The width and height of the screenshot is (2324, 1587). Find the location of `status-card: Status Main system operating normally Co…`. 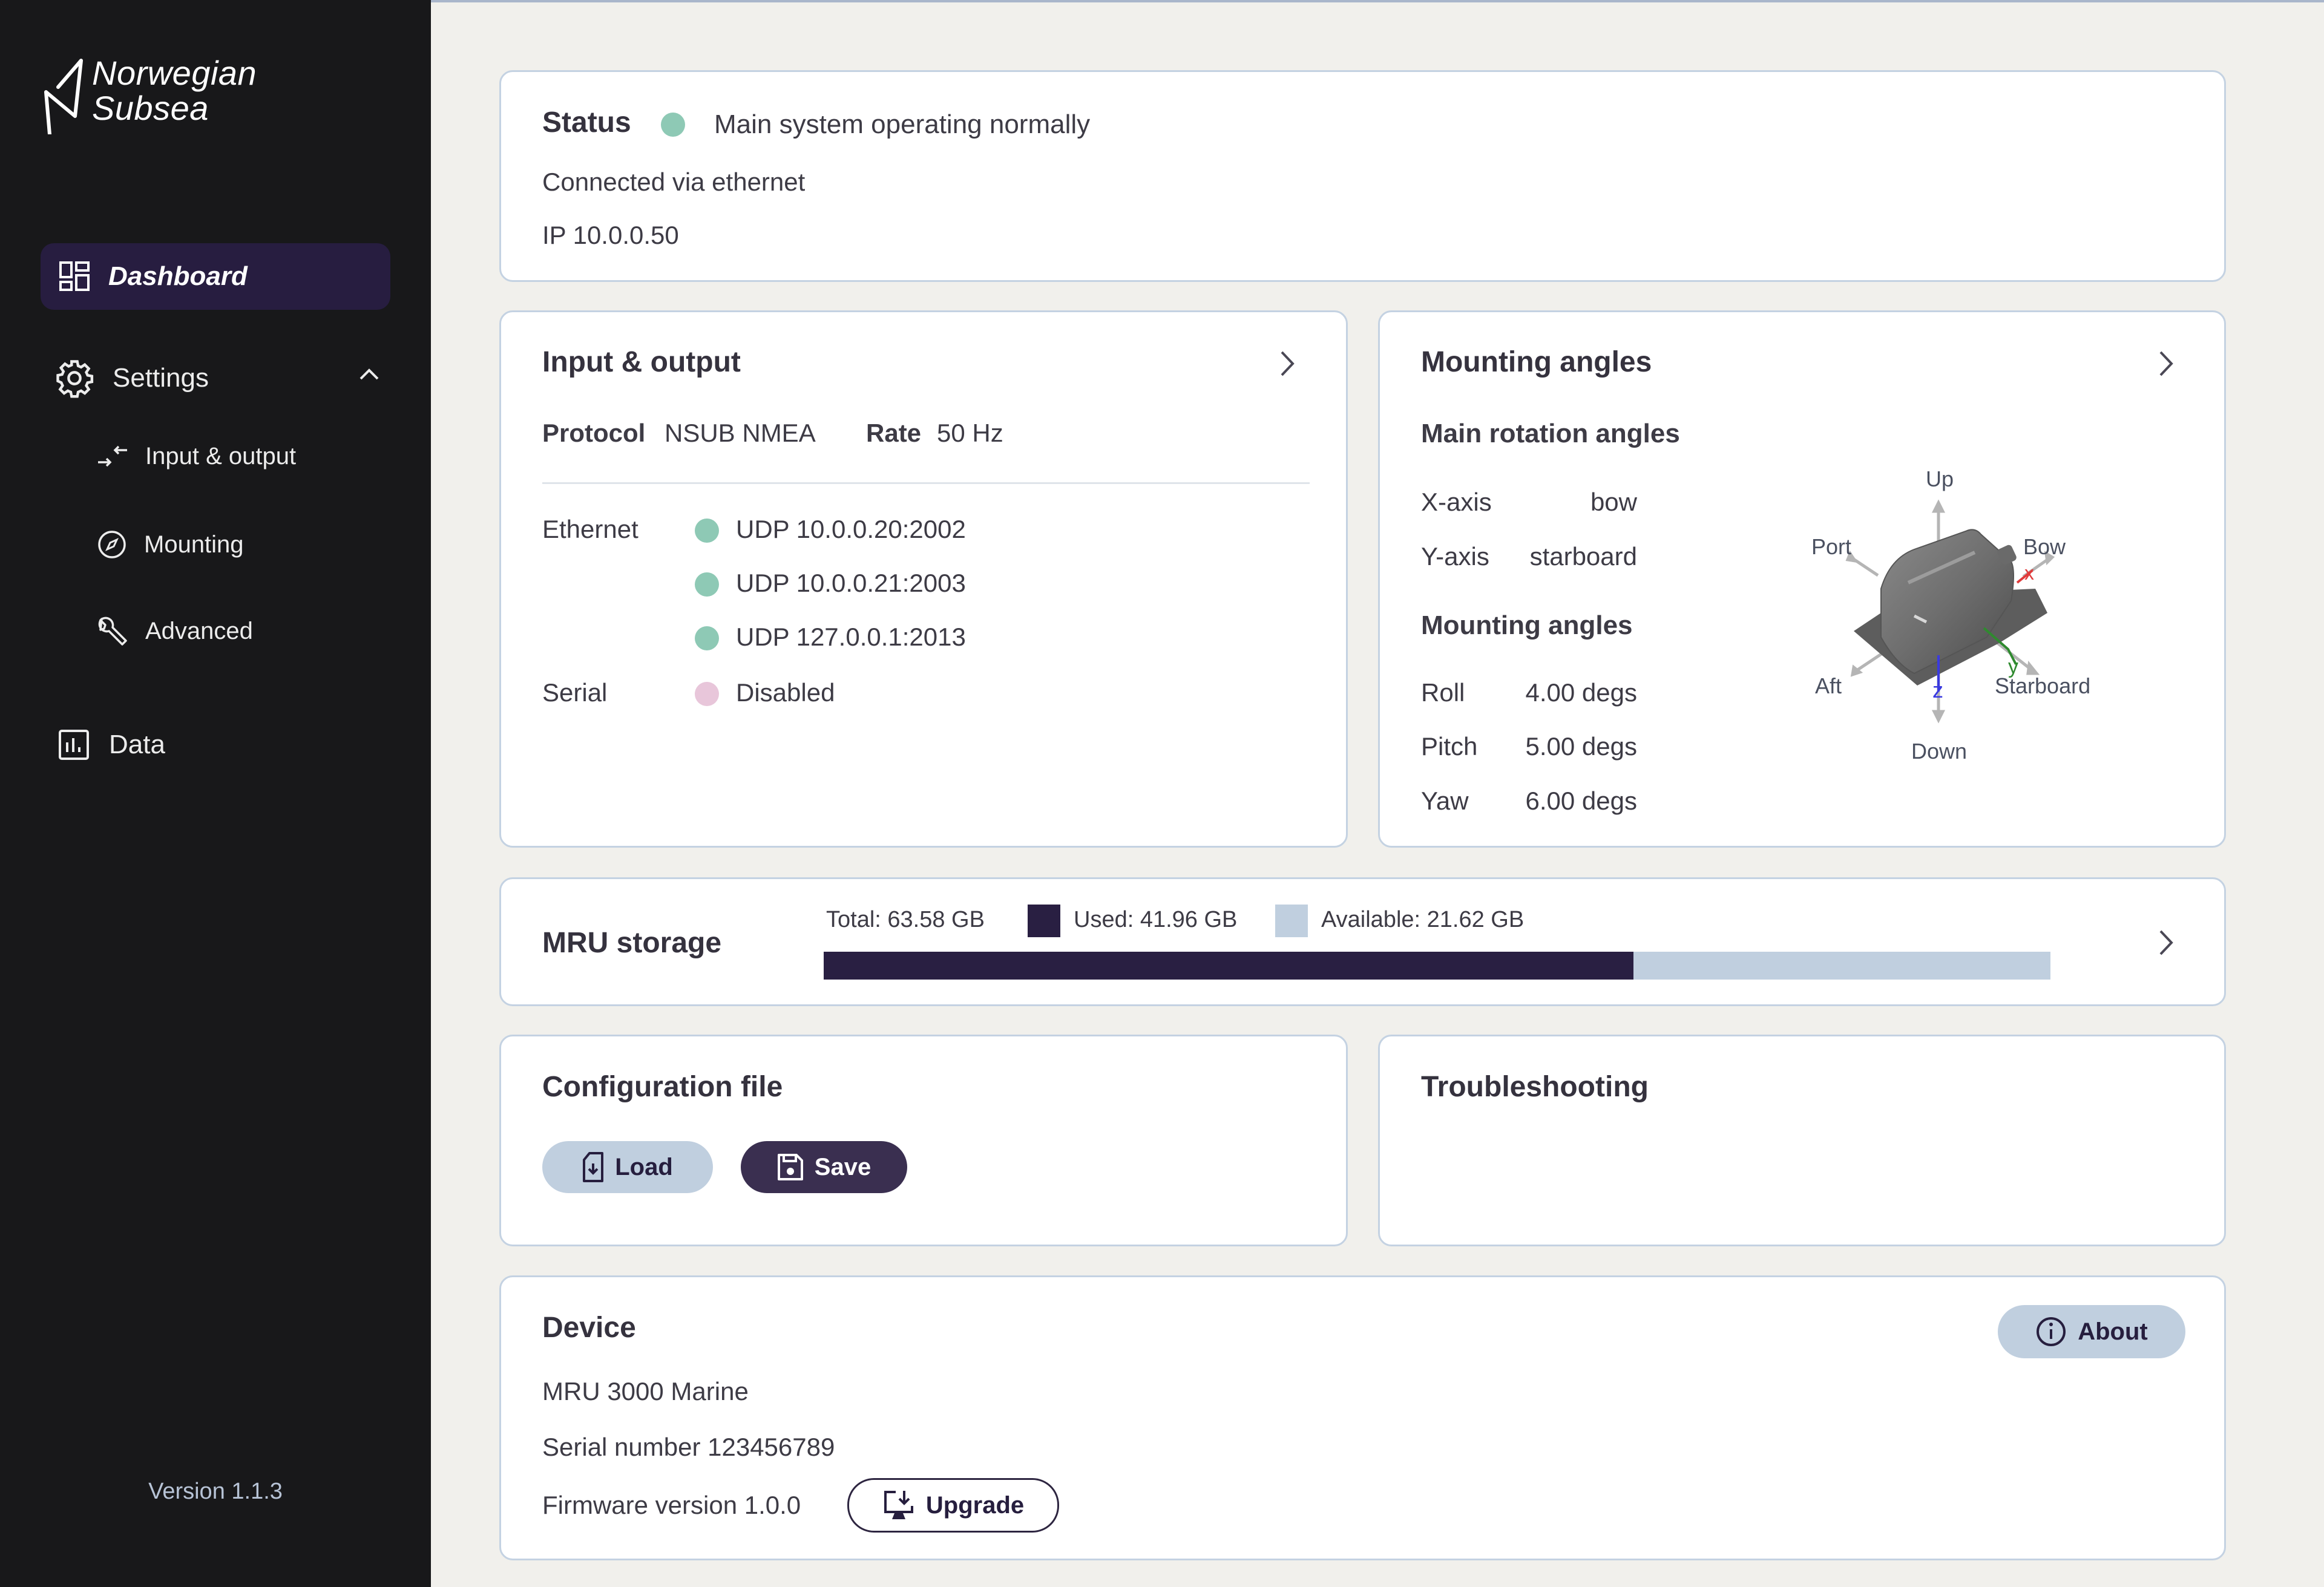

status-card: Status Main system operating normally Co… is located at coordinates (1362, 176).